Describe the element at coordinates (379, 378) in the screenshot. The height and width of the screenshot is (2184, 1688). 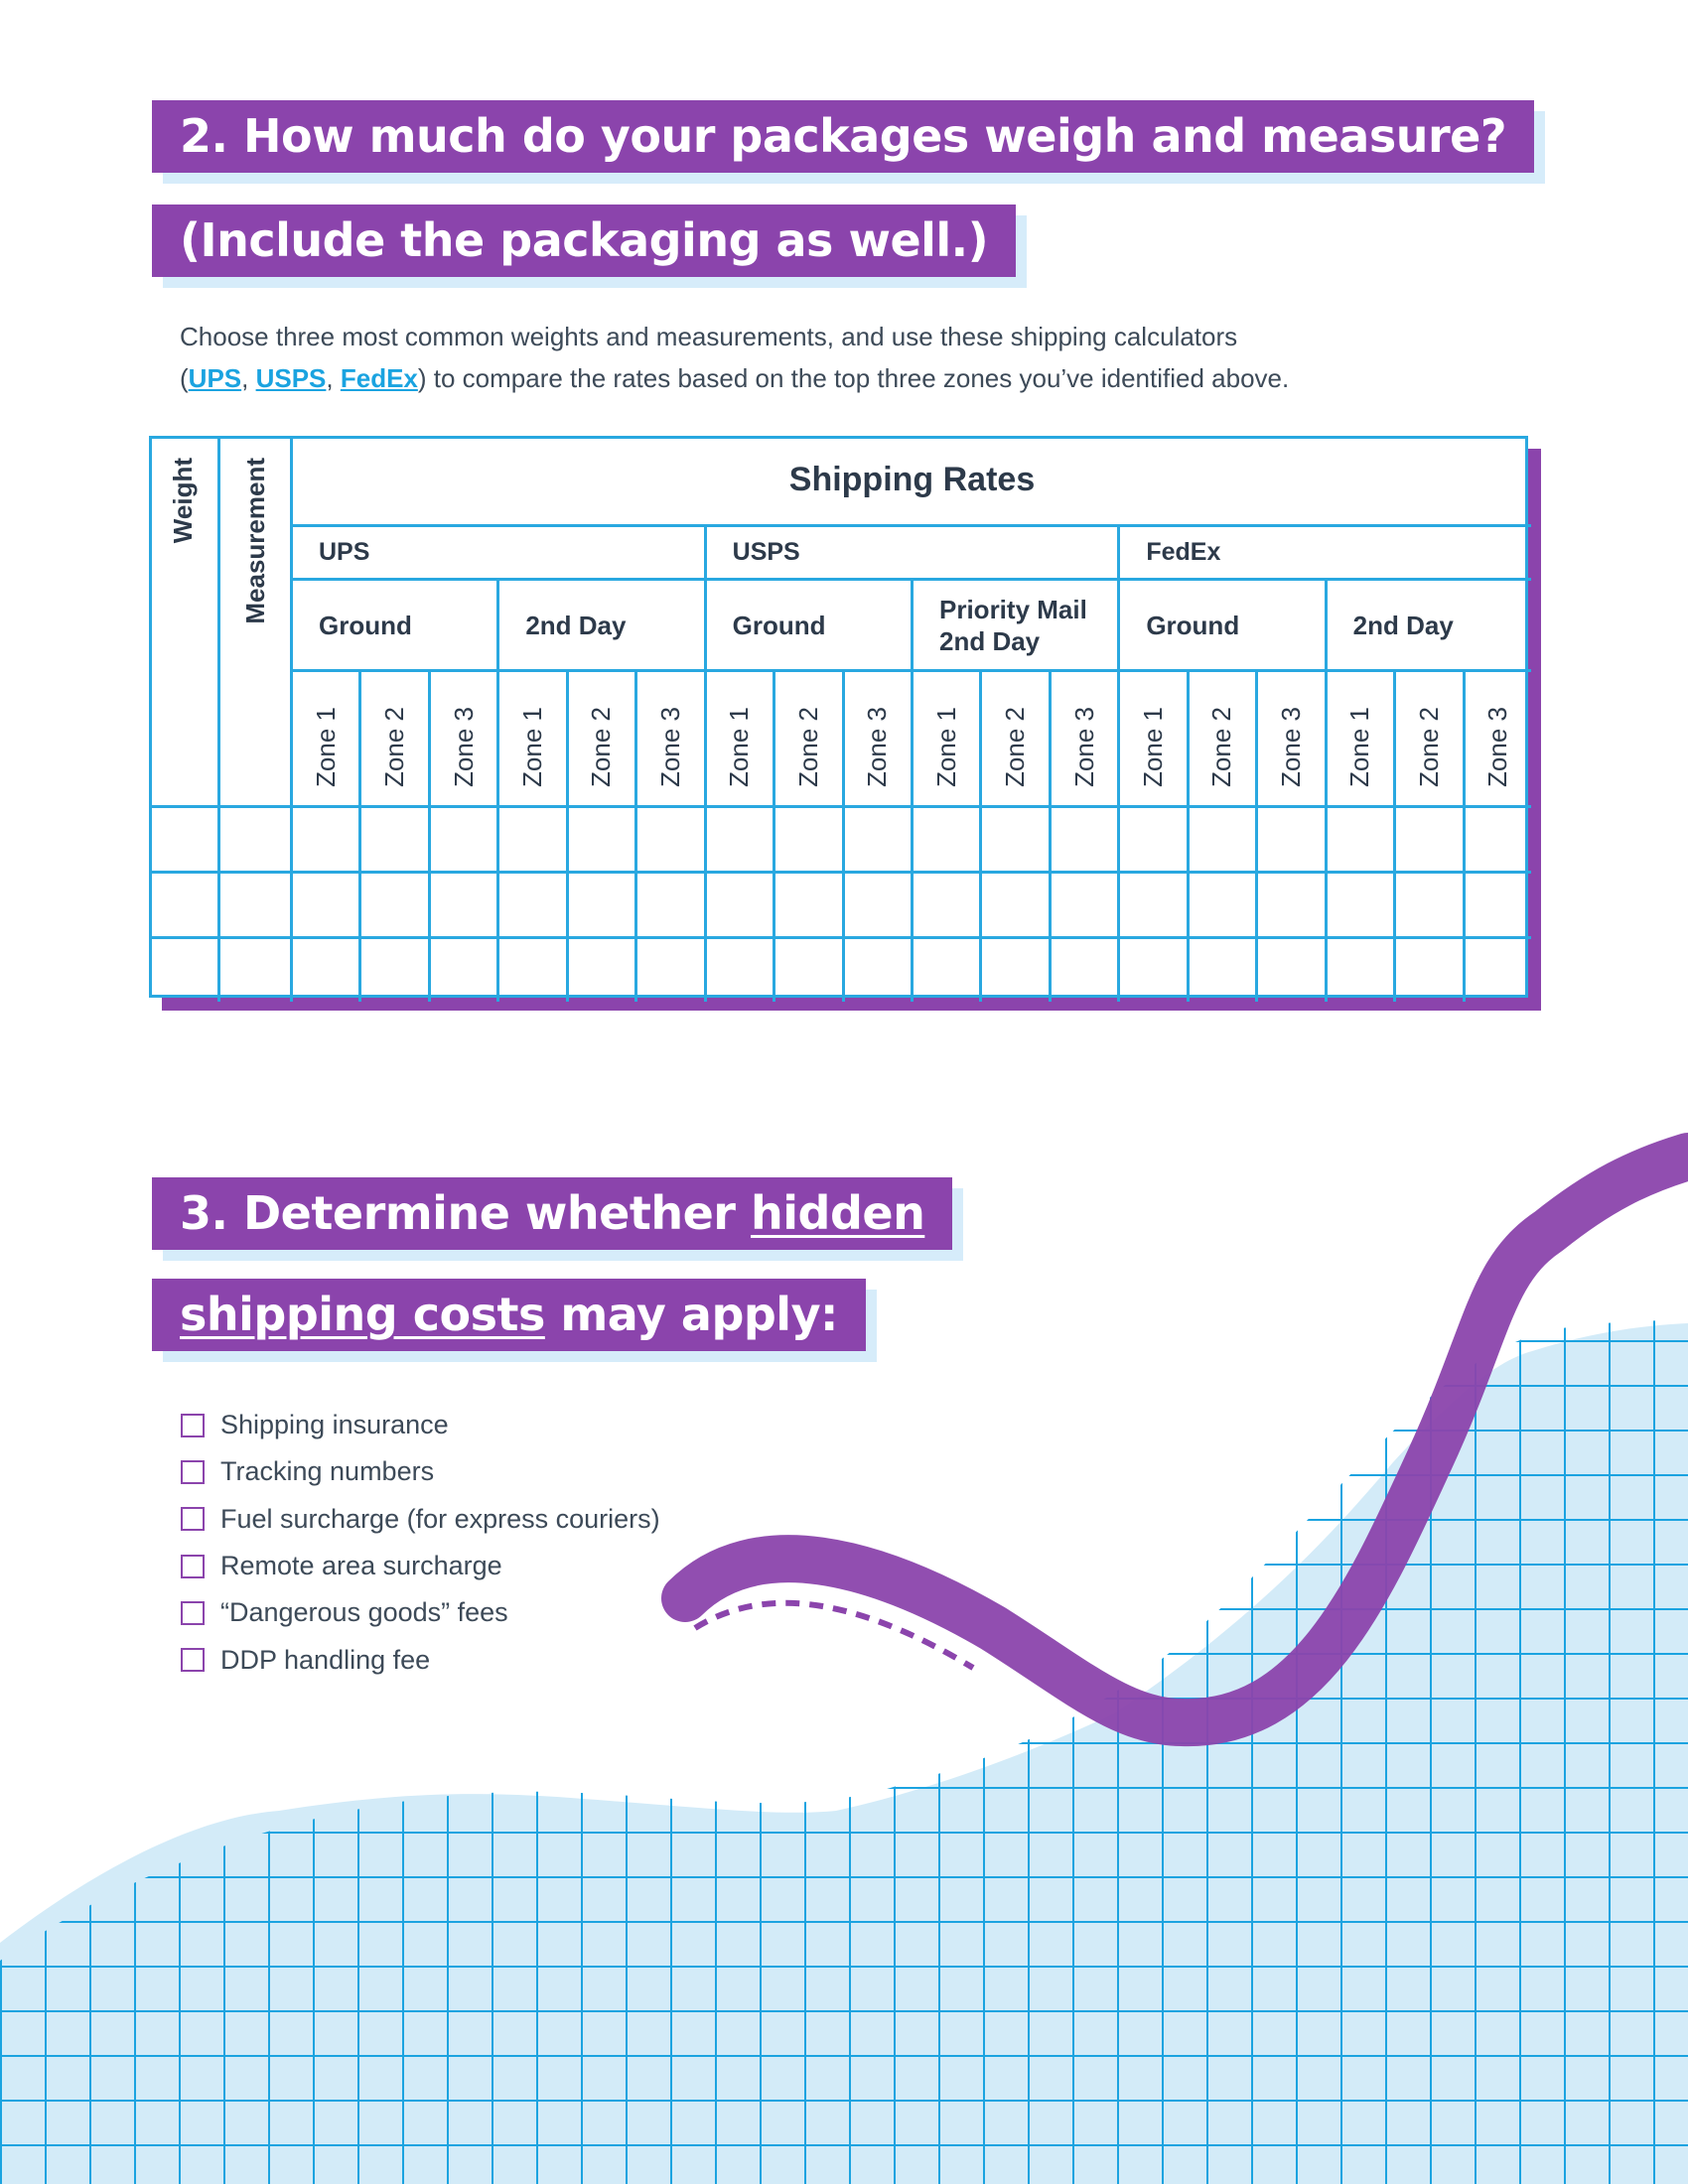
I see `link: FedEx` at that location.